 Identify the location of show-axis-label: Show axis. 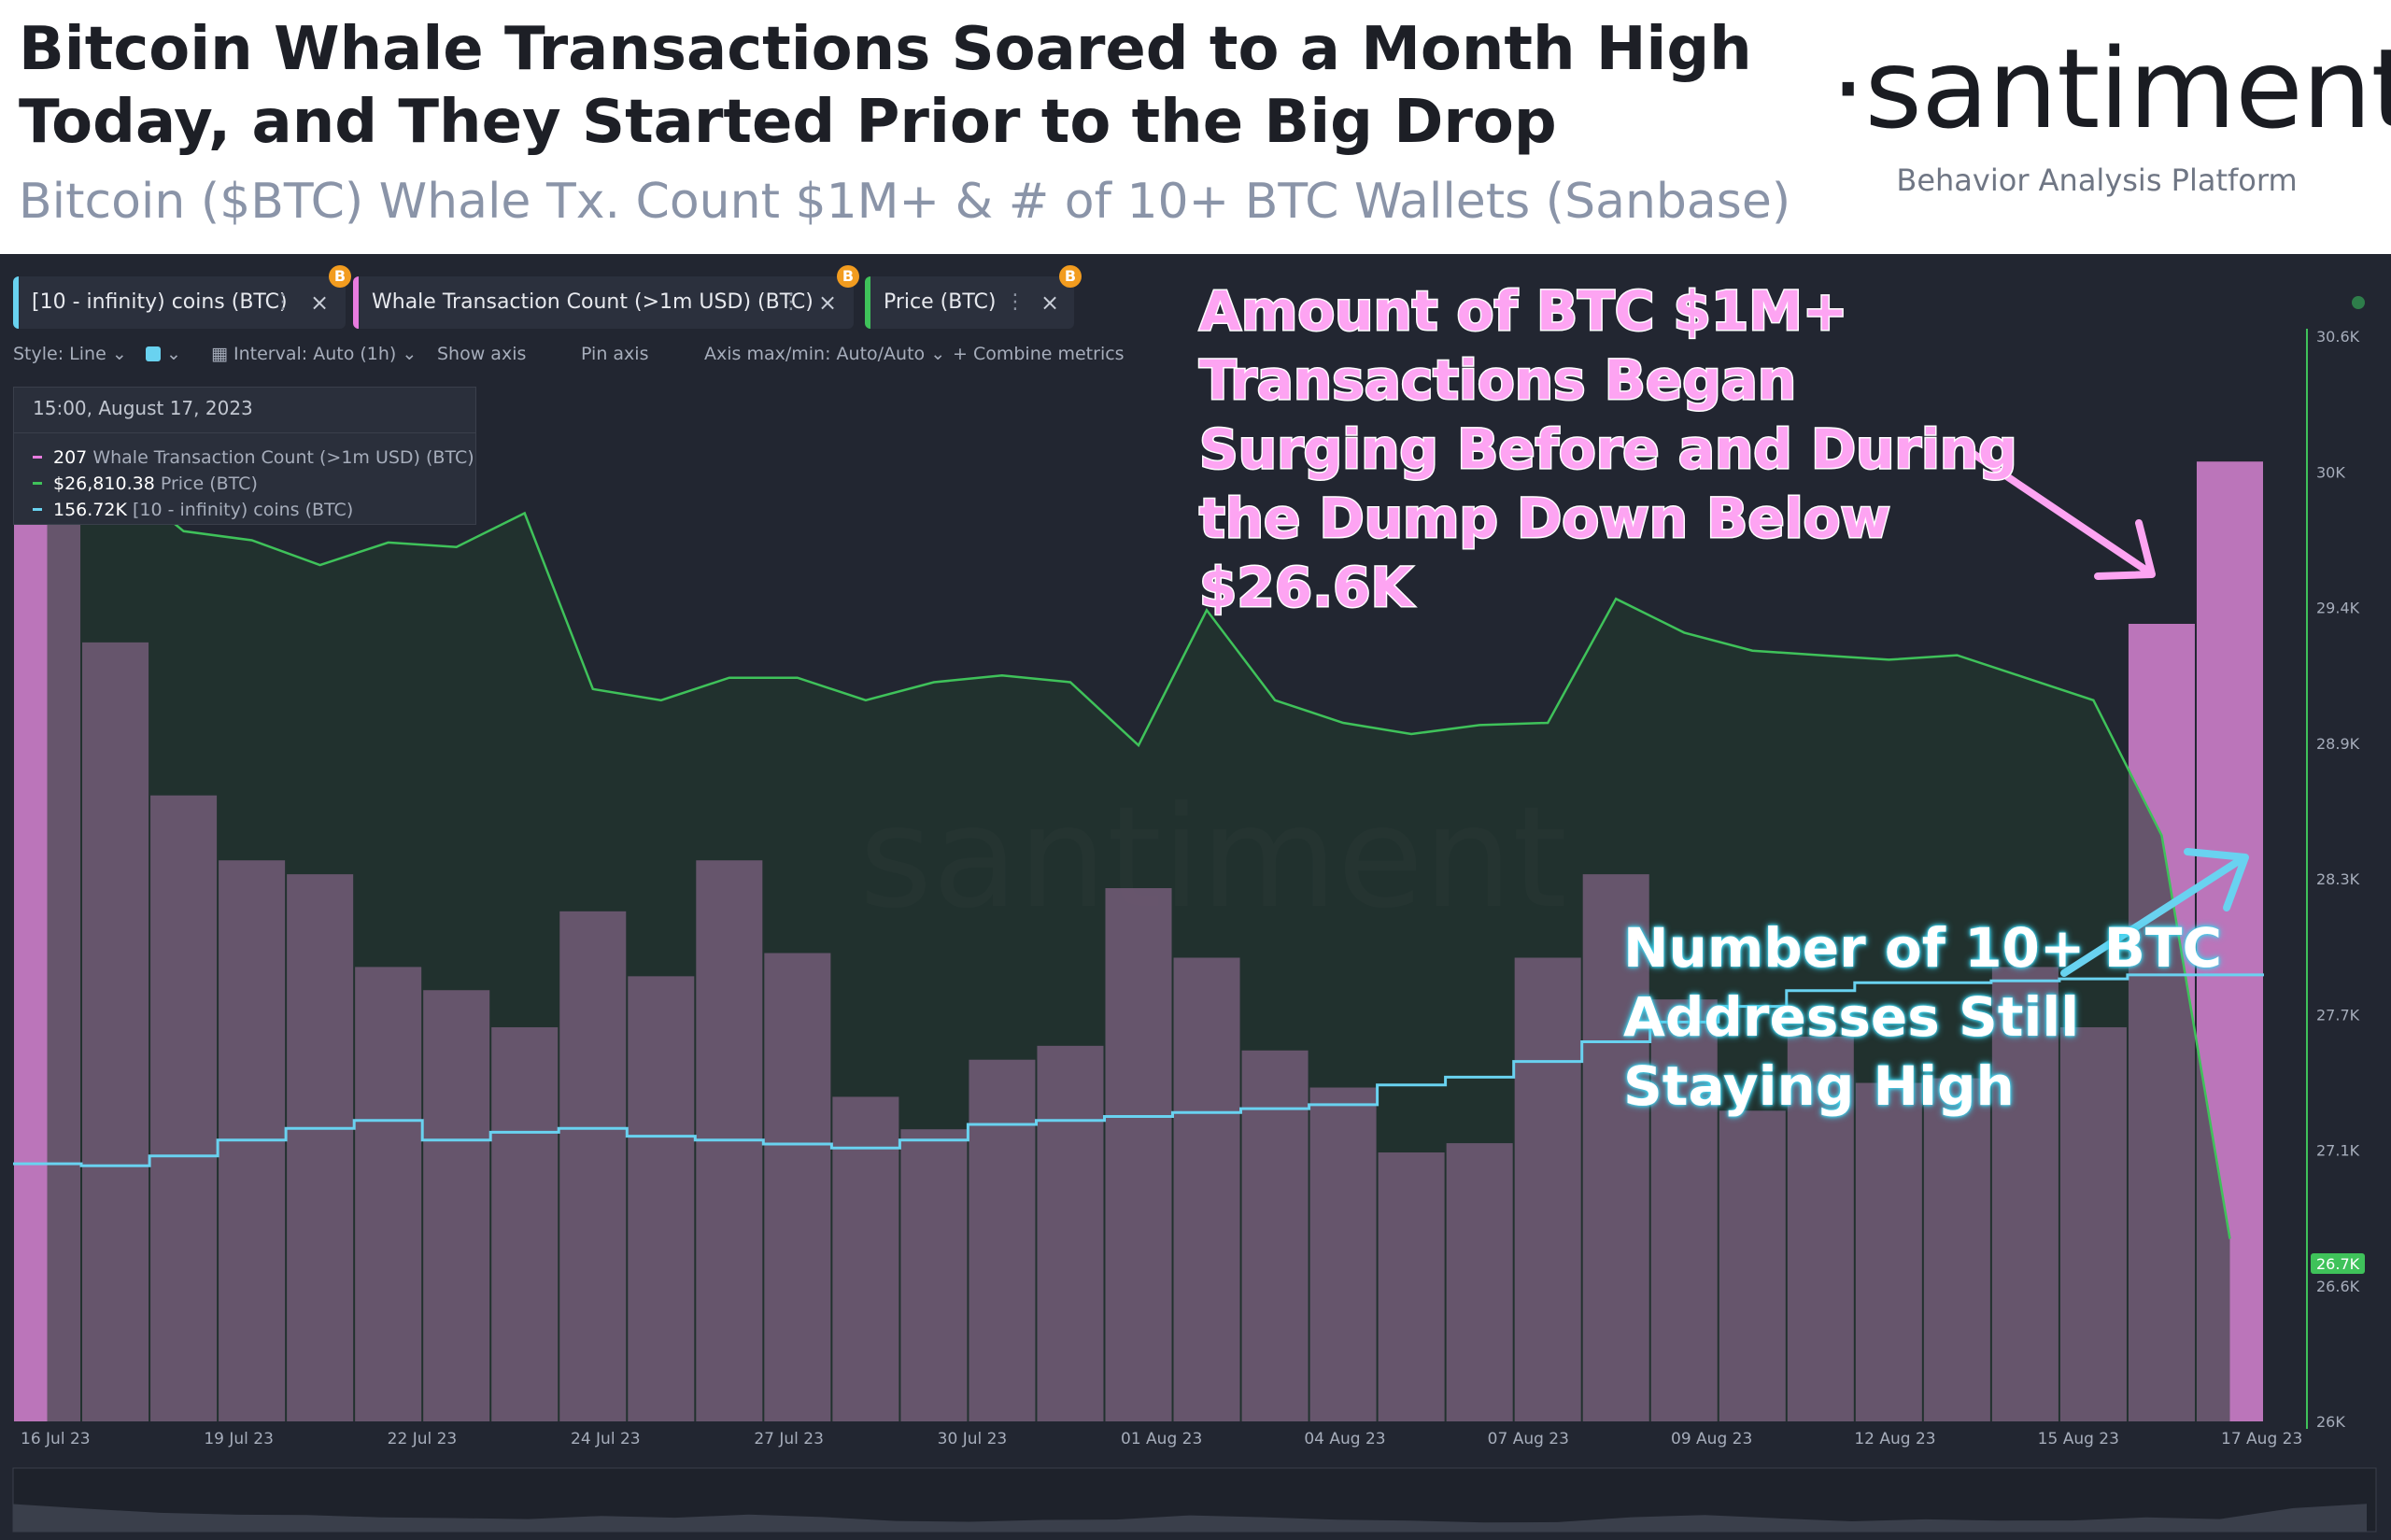
(482, 354).